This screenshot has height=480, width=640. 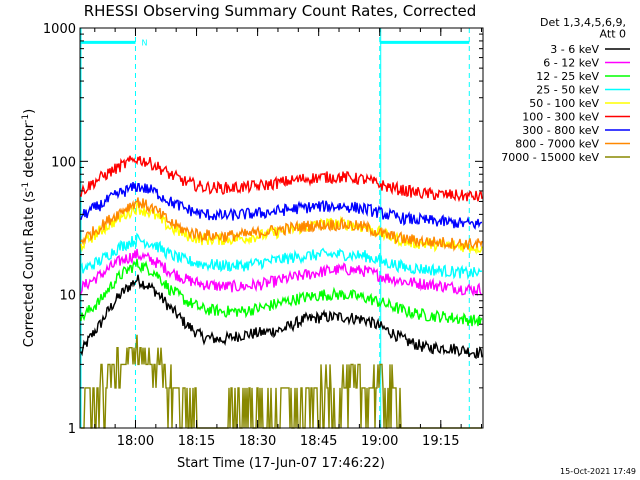 I want to click on legend-label: 800 - 7000 keV, so click(x=557, y=144).